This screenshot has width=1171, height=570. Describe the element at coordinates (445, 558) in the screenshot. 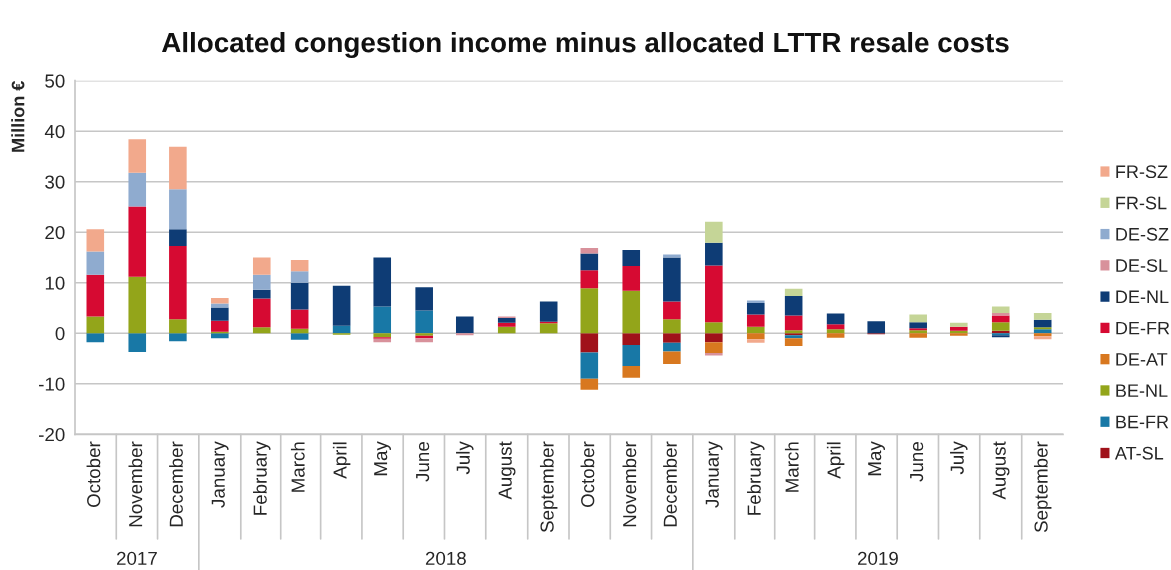

I see `text: 2018` at that location.